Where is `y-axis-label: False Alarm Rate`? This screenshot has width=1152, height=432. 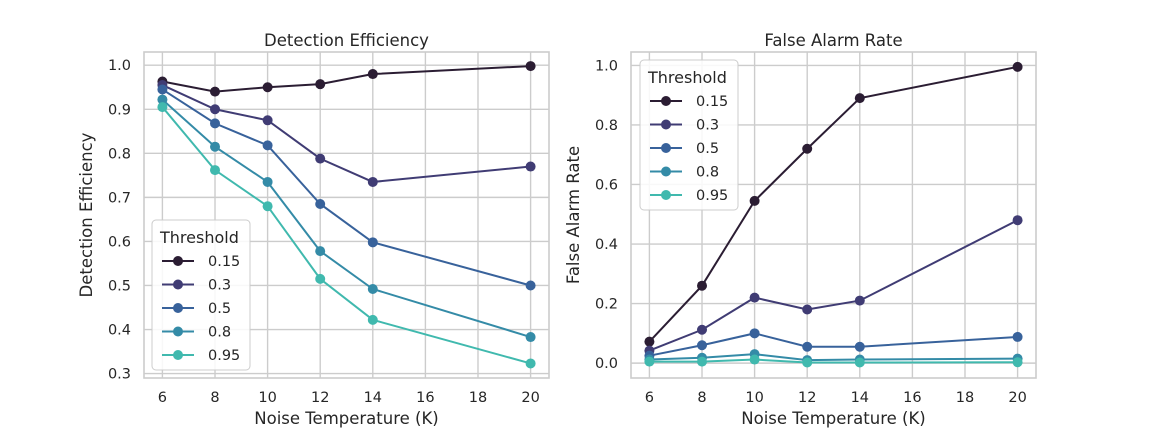 y-axis-label: False Alarm Rate is located at coordinates (573, 215).